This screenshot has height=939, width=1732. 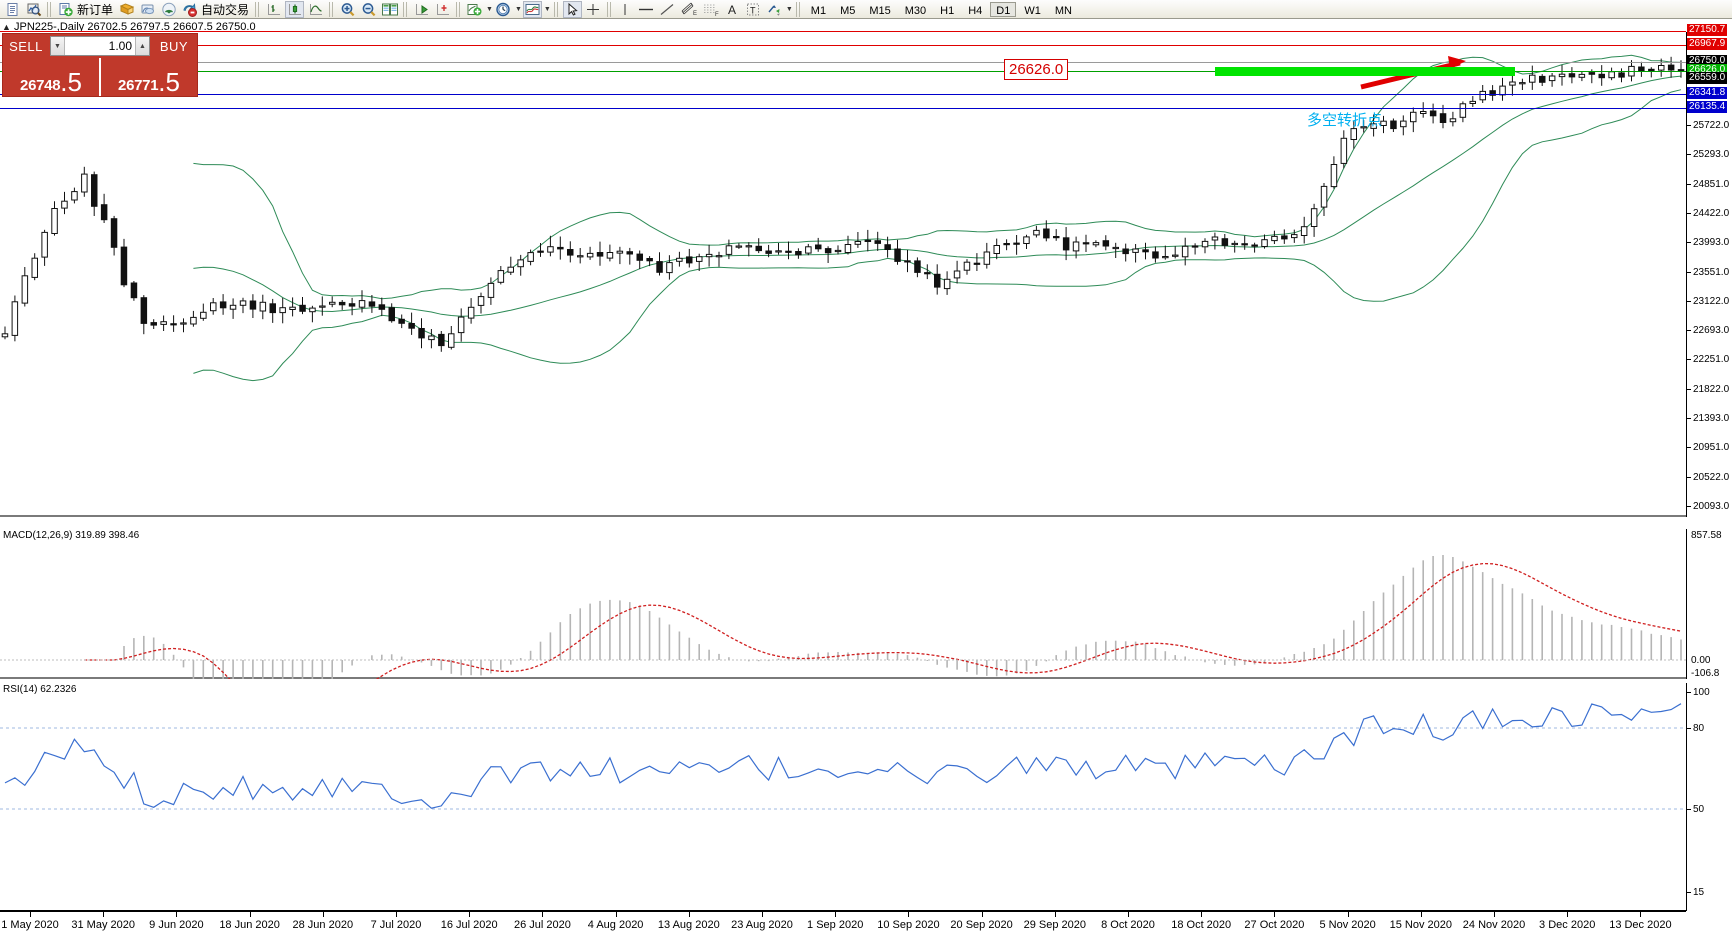 I want to click on text-label-icon: A, so click(x=732, y=9).